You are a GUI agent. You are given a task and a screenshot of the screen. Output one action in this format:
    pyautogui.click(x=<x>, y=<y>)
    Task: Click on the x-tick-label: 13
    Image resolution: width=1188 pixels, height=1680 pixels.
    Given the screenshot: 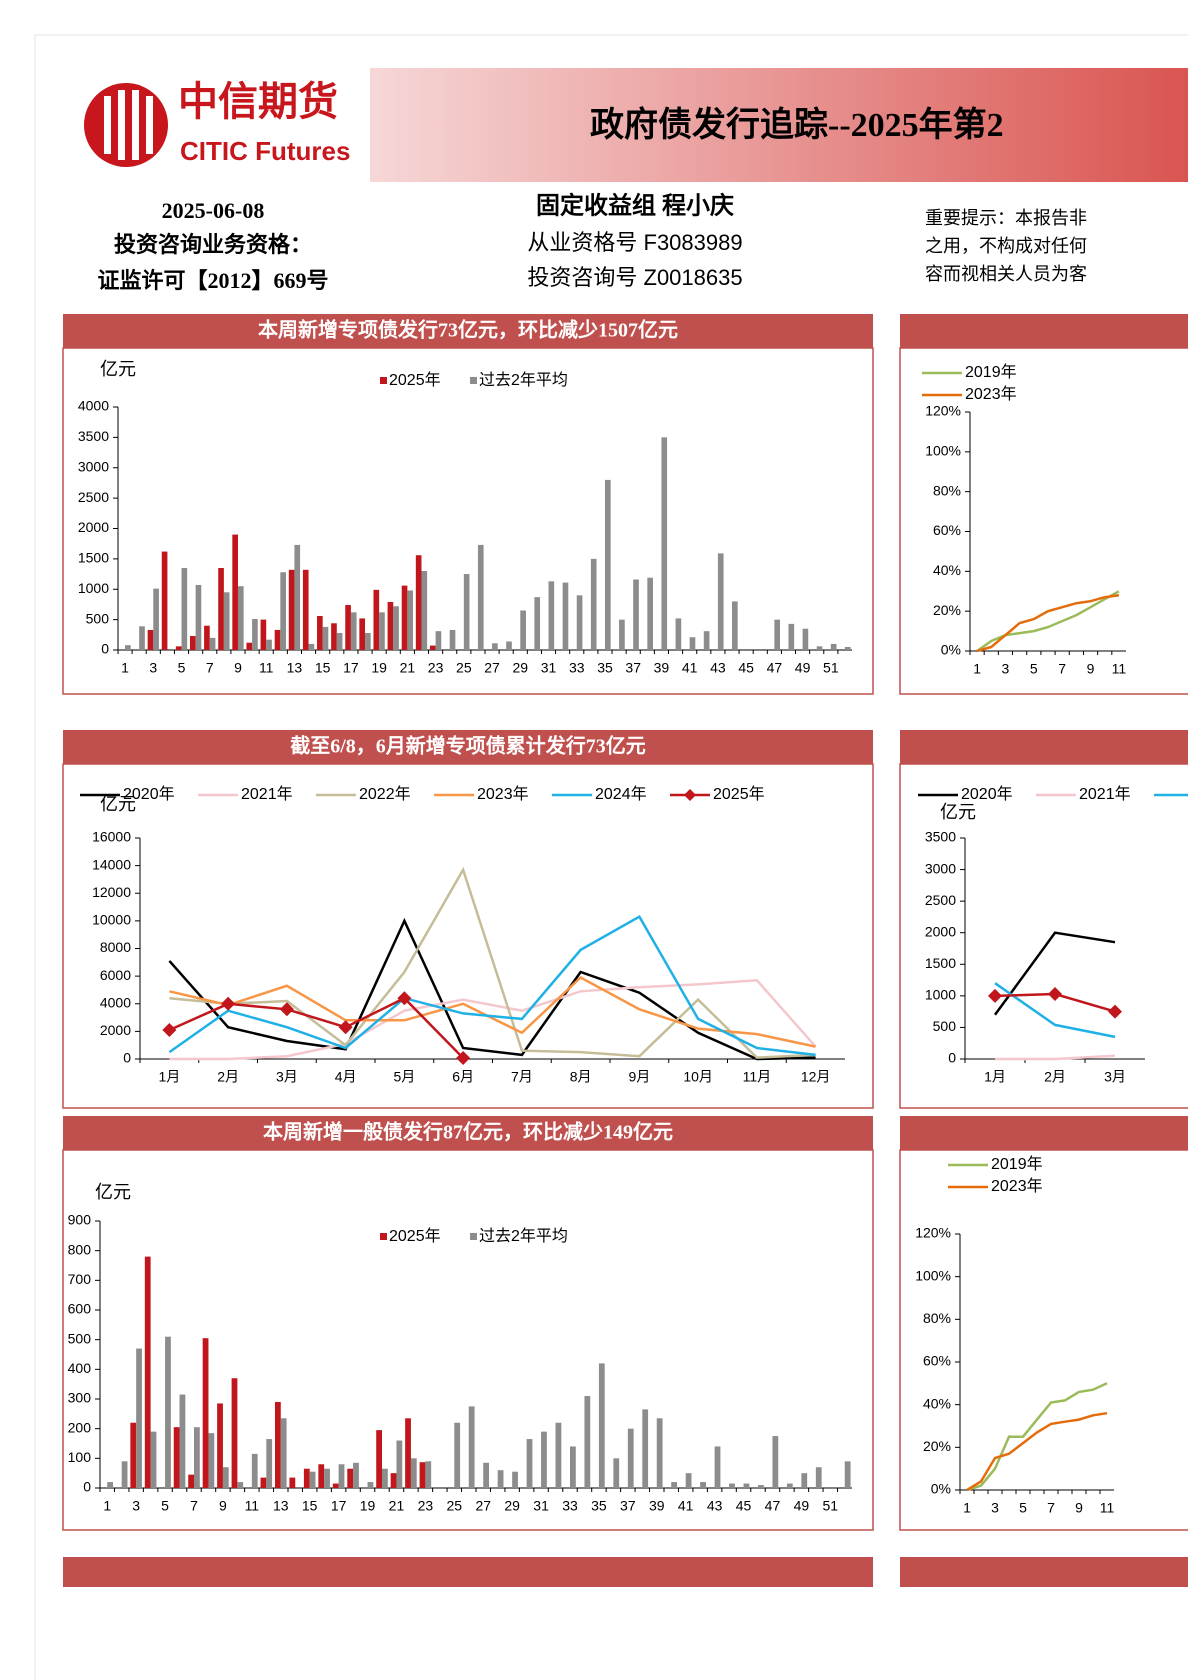 What is the action you would take?
    pyautogui.click(x=281, y=1506)
    